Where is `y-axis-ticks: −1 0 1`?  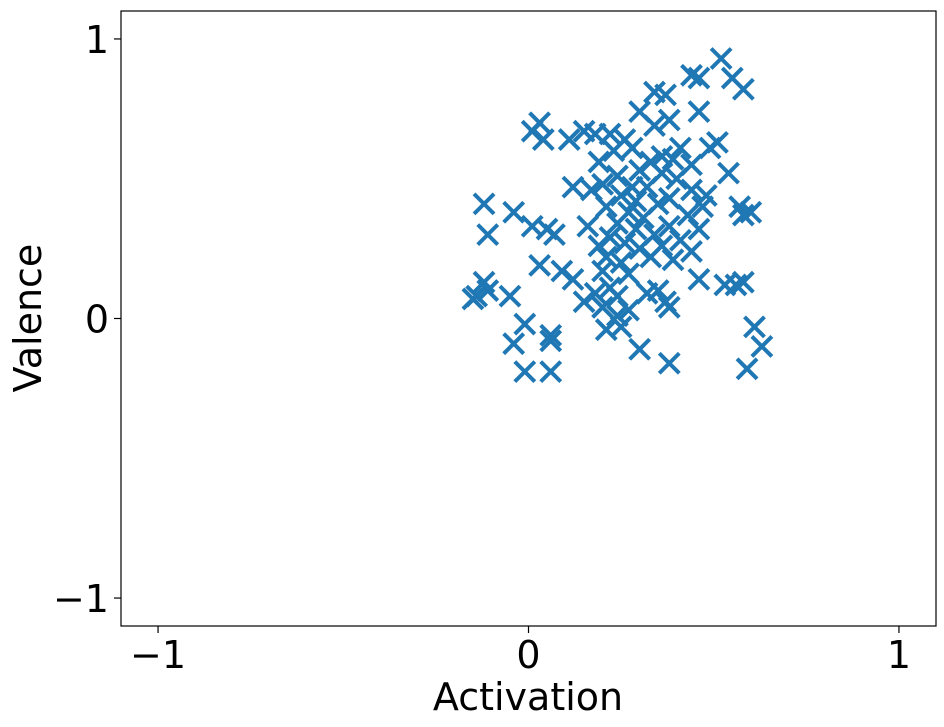 y-axis-ticks: −1 0 1 is located at coordinates (87, 319).